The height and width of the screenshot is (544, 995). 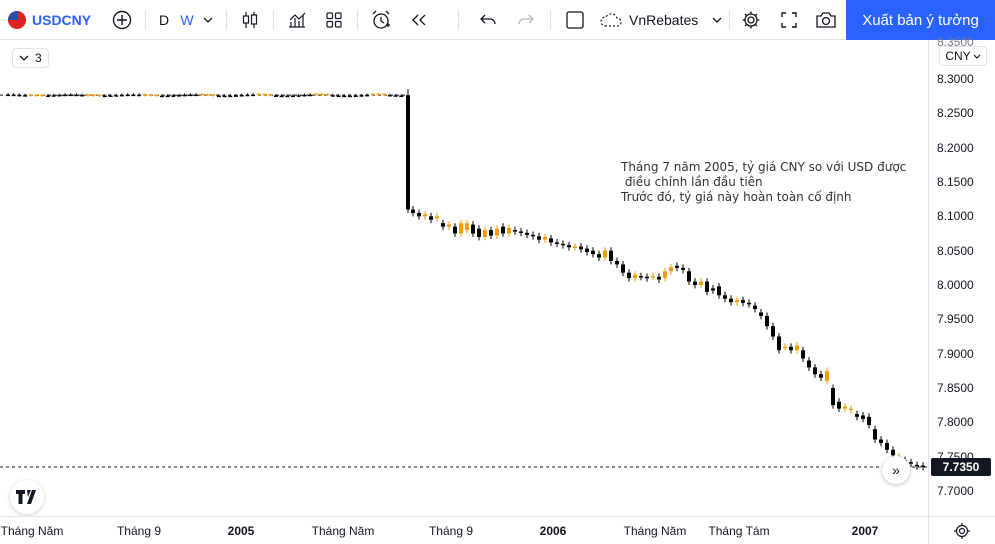 I want to click on interval-d-button: D, so click(x=164, y=20).